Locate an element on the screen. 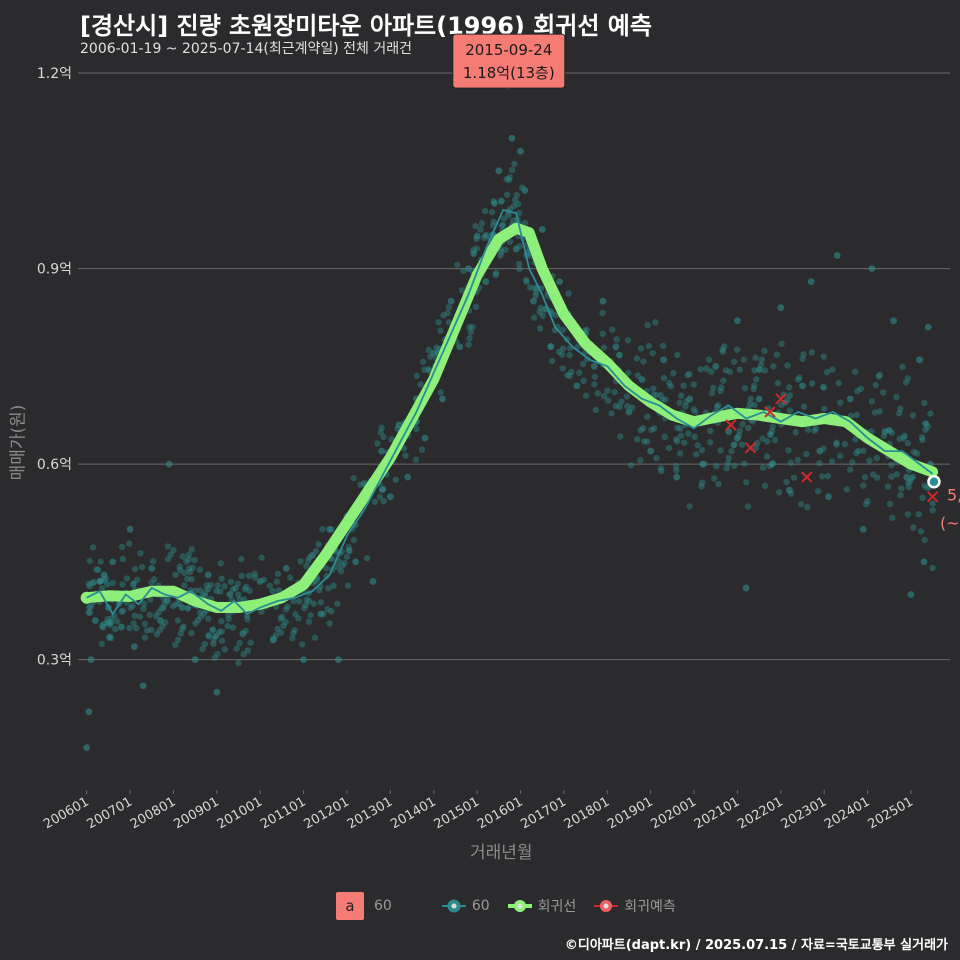 This screenshot has width=960, height=960. x-tick-label: 202301 is located at coordinates (804, 813).